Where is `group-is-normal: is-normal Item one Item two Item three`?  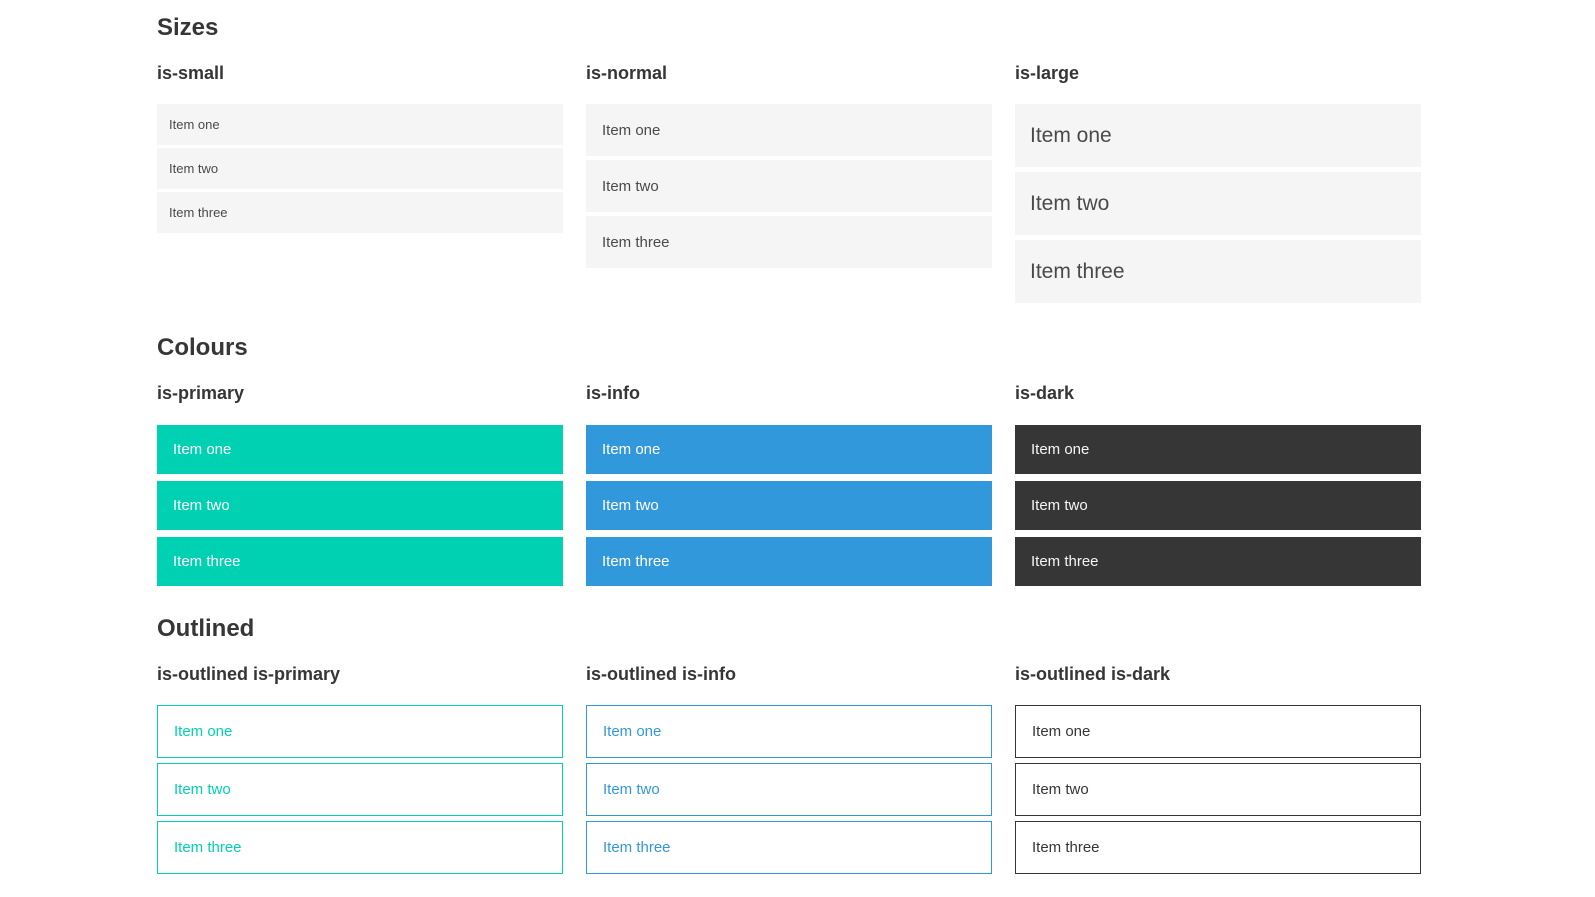 group-is-normal: is-normal Item one Item two Item three is located at coordinates (789, 156).